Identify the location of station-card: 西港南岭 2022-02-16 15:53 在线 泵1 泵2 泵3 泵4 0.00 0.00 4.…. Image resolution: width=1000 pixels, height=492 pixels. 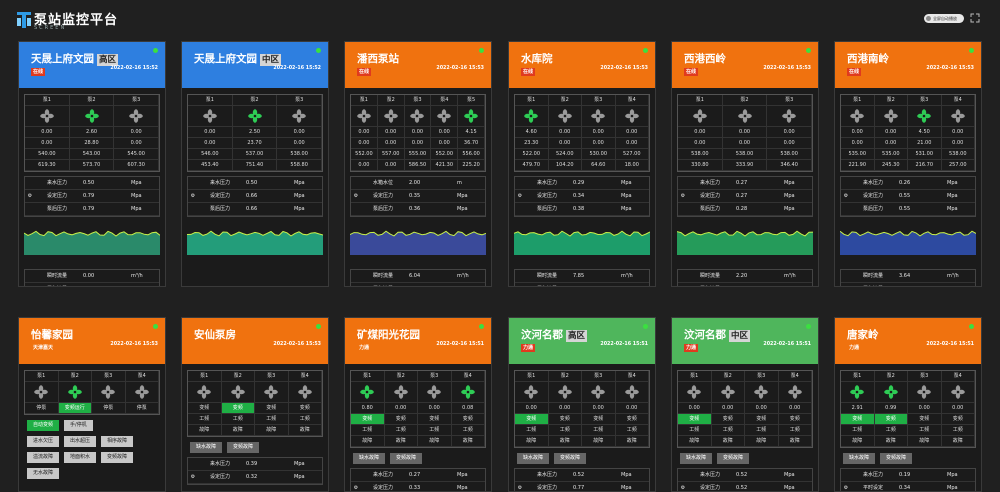
(908, 164).